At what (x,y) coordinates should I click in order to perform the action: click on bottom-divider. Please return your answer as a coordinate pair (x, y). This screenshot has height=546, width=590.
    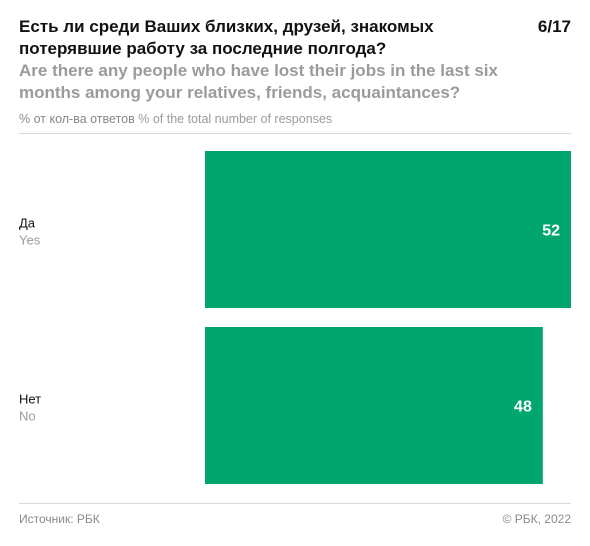
    Looking at the image, I should click on (295, 503).